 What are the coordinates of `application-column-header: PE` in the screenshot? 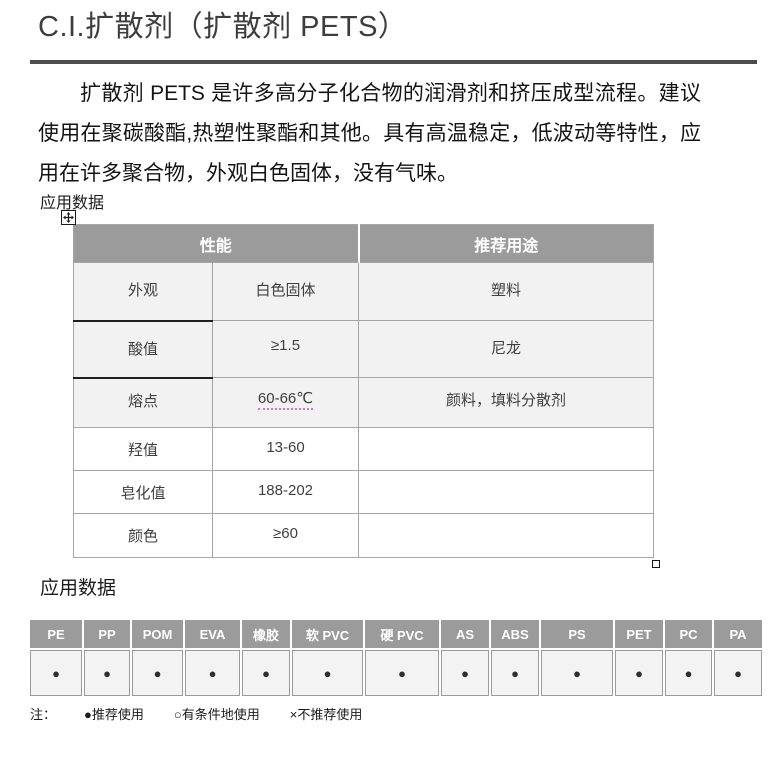 It's located at (56, 634).